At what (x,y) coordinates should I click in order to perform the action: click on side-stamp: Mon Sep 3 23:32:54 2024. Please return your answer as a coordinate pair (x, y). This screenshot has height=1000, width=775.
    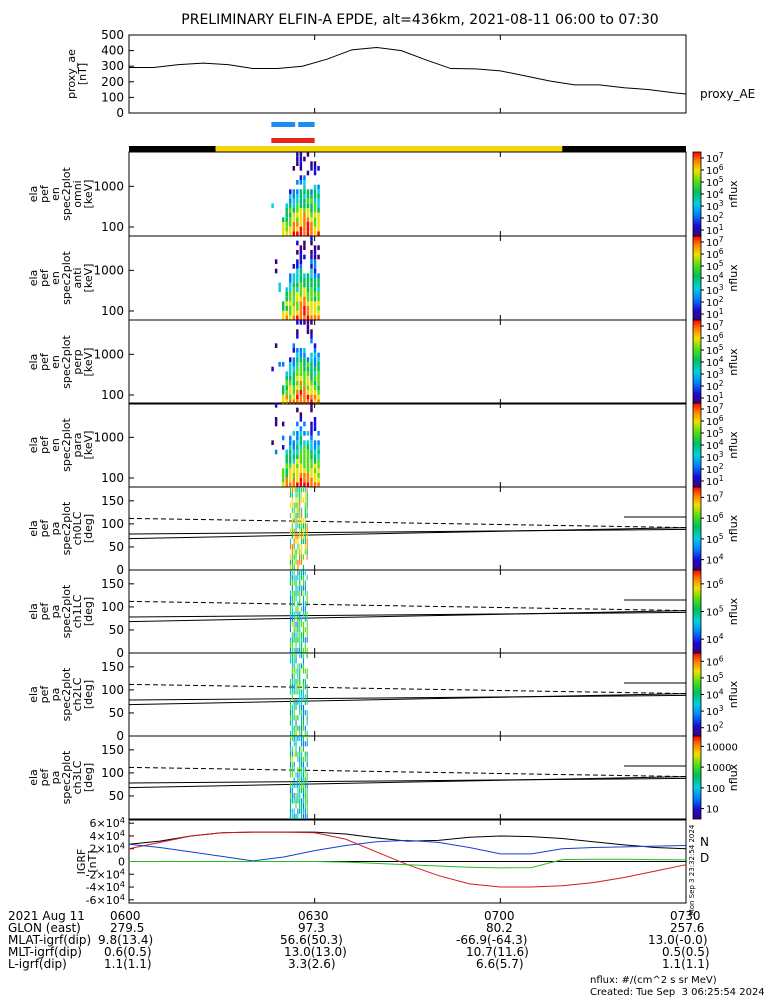
    Looking at the image, I should click on (692, 869).